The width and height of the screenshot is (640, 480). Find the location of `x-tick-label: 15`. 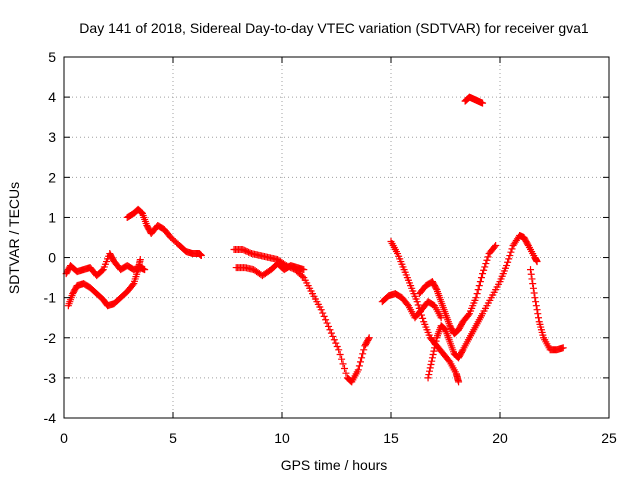

x-tick-label: 15 is located at coordinates (391, 438).